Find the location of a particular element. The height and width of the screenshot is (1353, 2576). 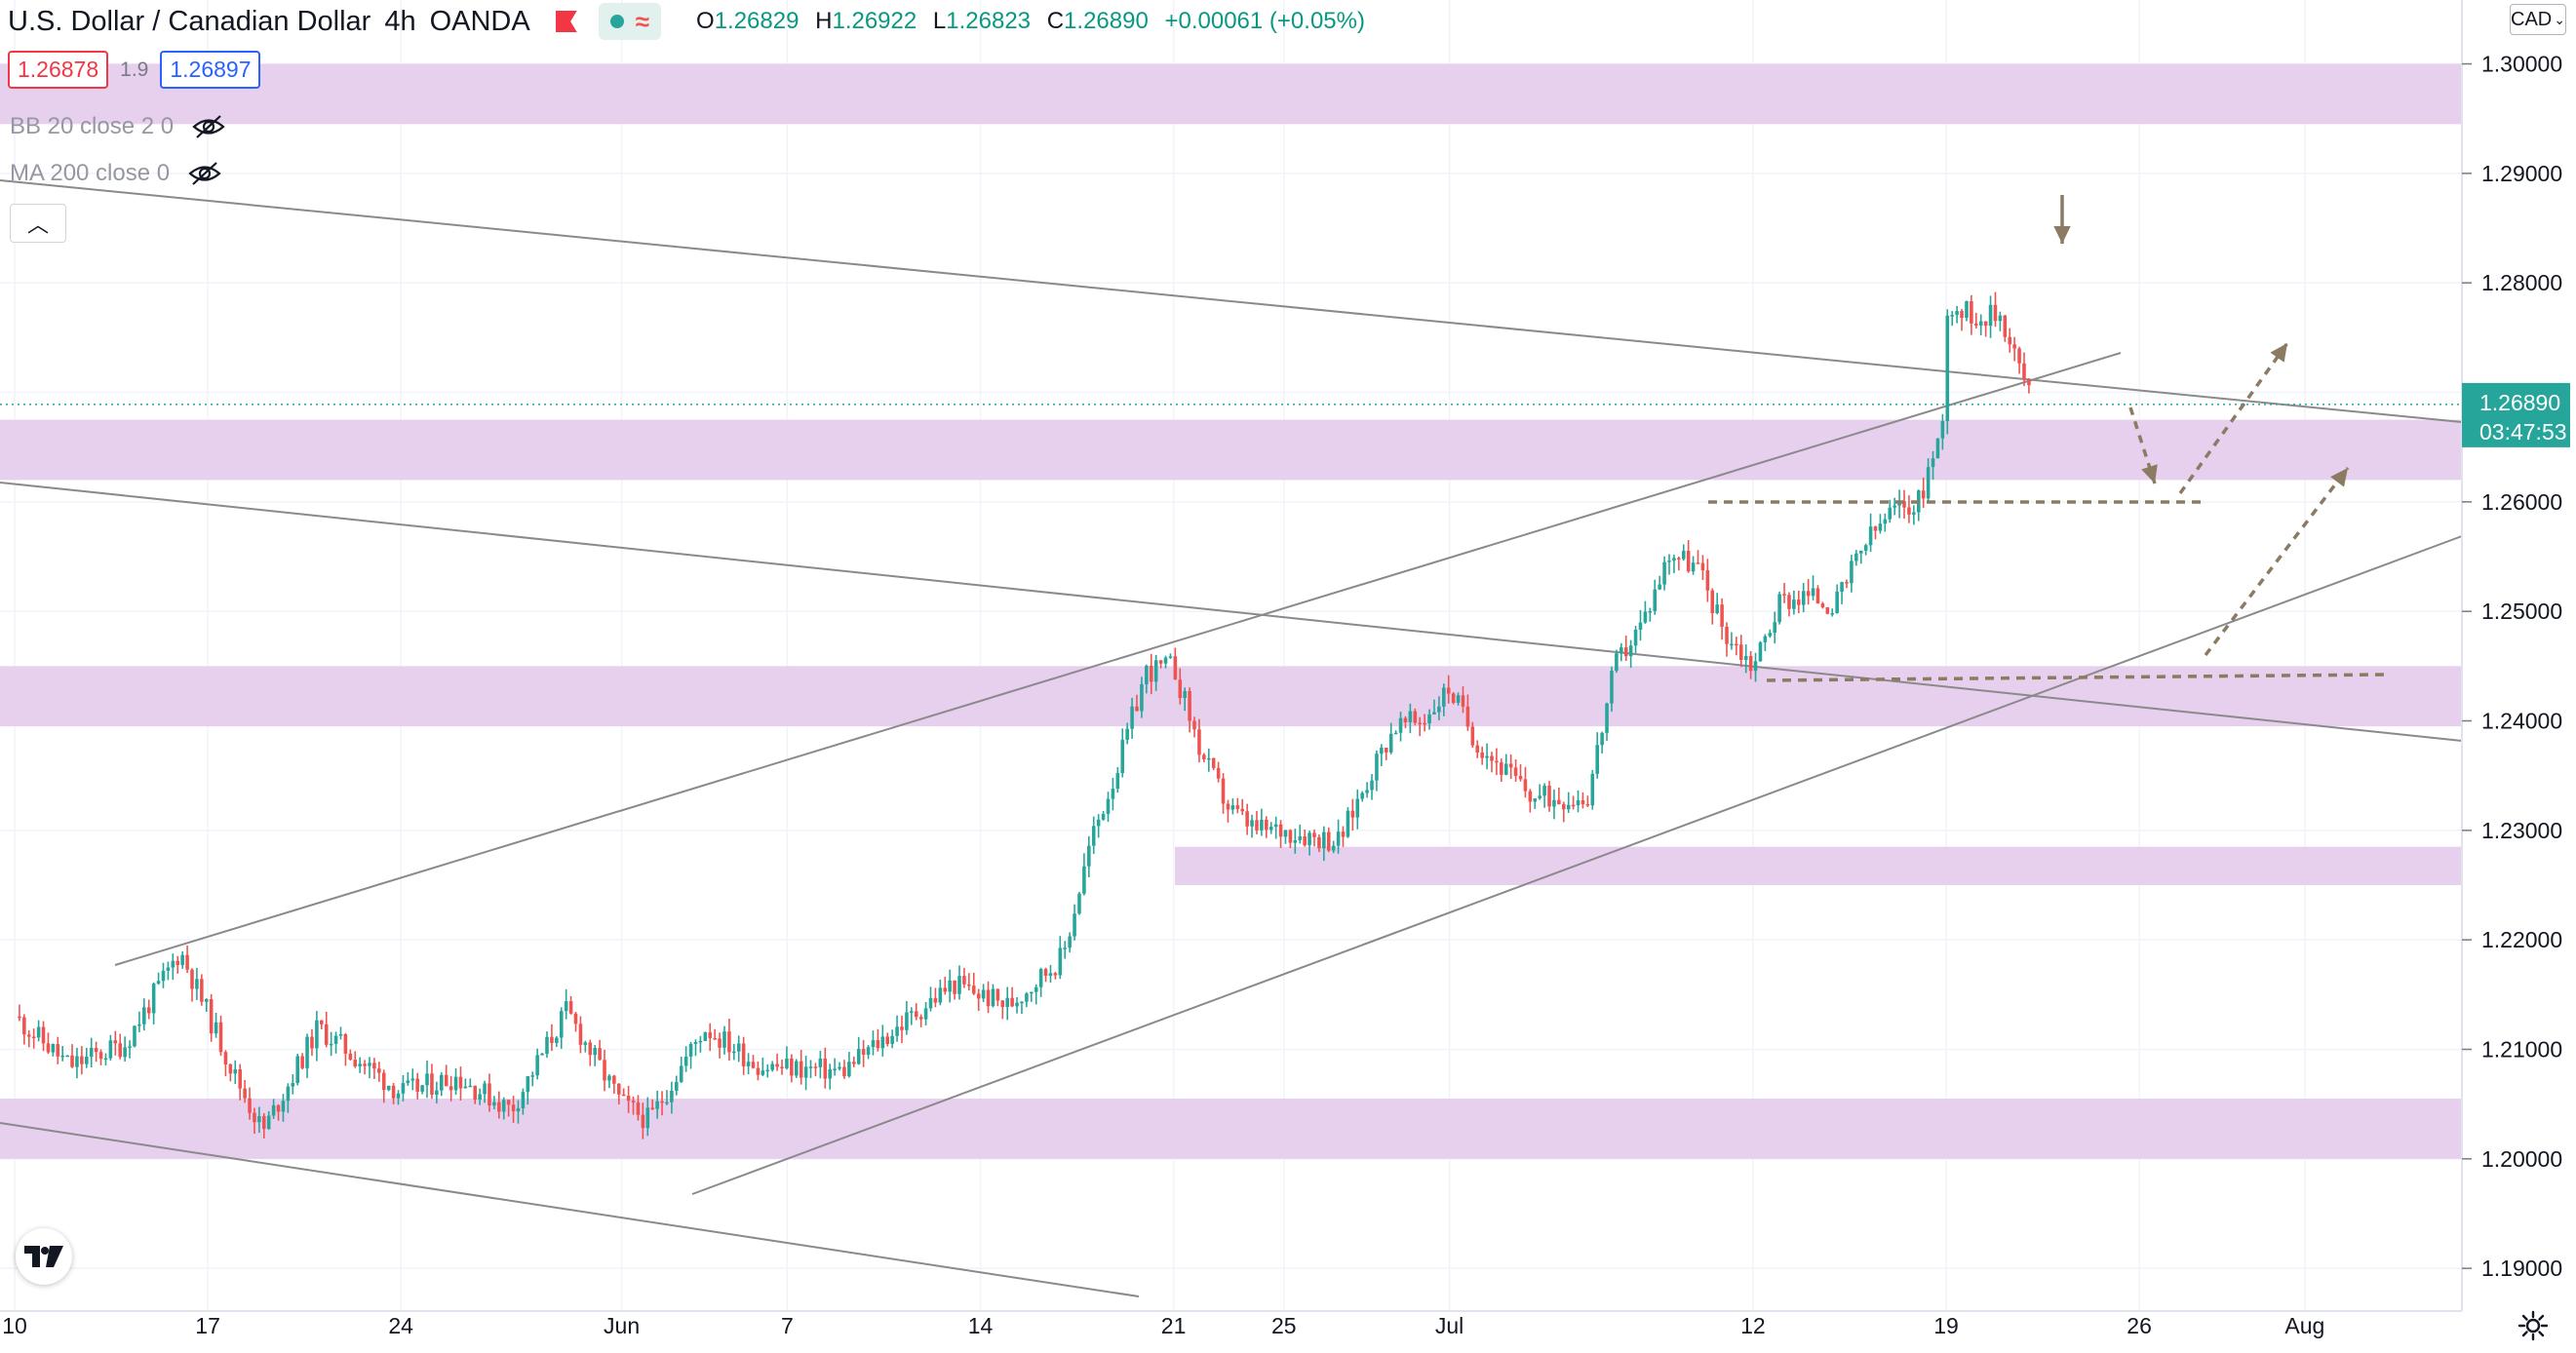

currency-menu: CAD ⌄ is located at coordinates (2538, 19).